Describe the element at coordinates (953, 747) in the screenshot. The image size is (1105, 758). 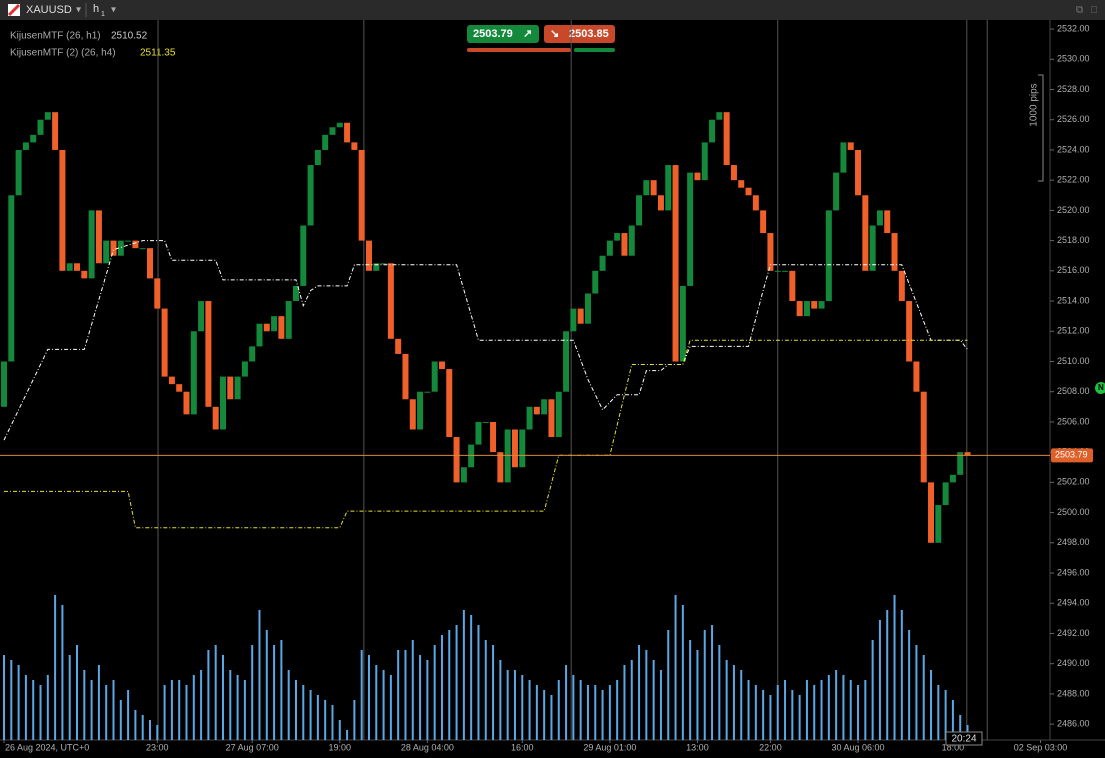
I see `x-tick-label: 18:00` at that location.